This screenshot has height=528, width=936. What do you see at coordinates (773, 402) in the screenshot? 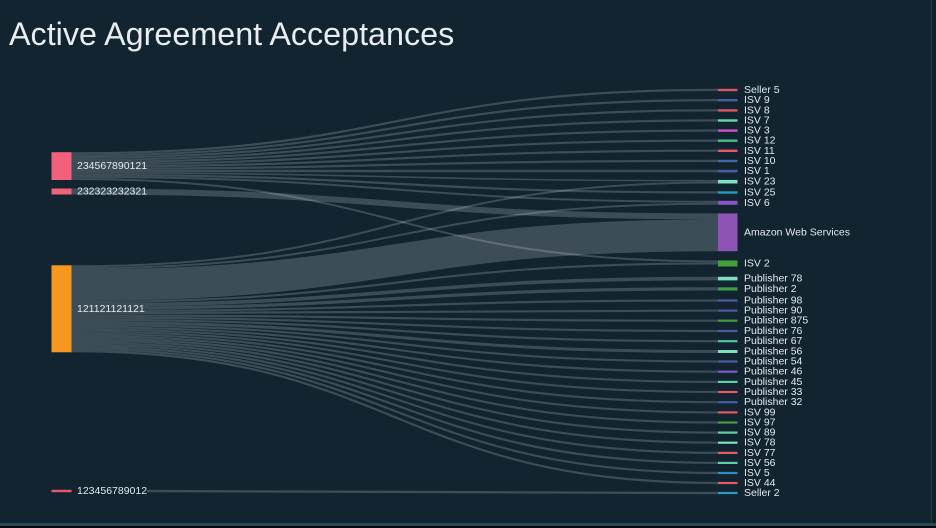
I see `svg-text: Publisher 32` at bounding box center [773, 402].